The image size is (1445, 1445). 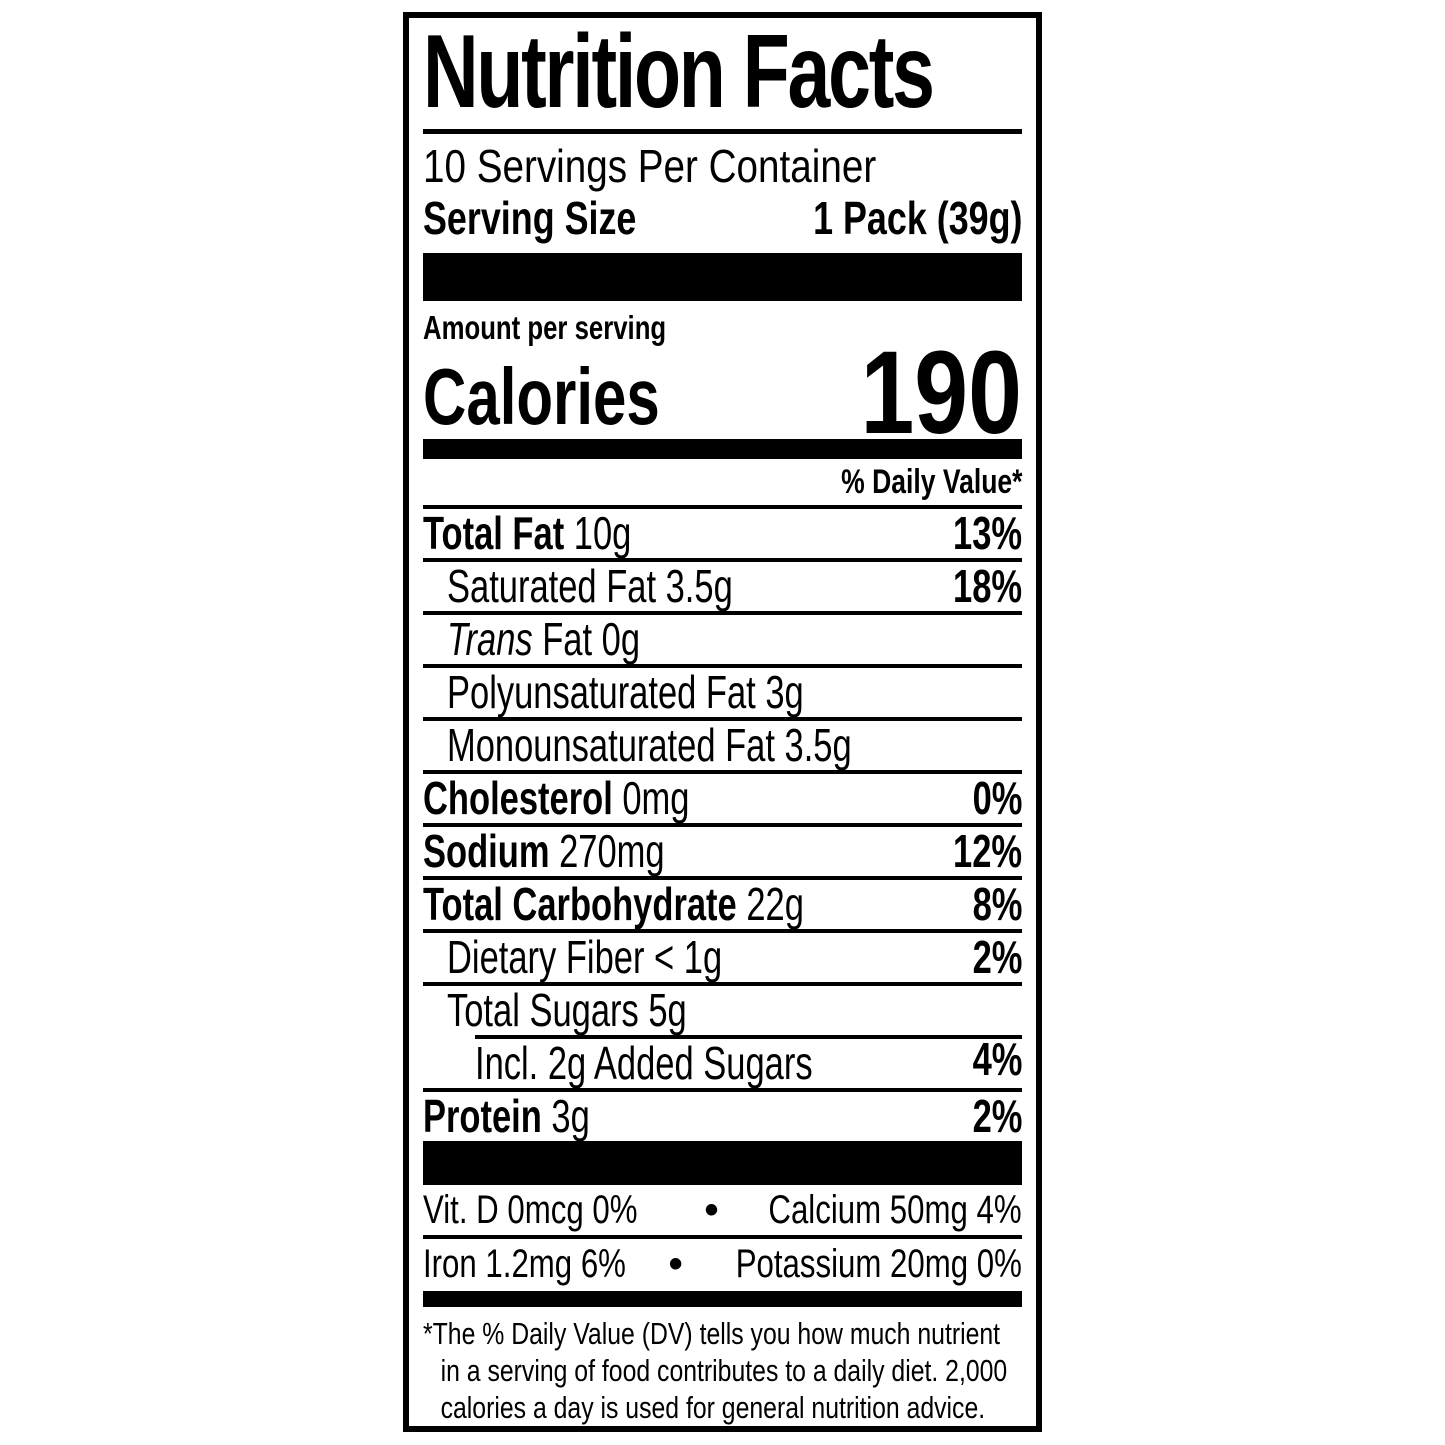 What do you see at coordinates (613, 904) in the screenshot?
I see `nutrient-name: Total Carbohydrate 22g` at bounding box center [613, 904].